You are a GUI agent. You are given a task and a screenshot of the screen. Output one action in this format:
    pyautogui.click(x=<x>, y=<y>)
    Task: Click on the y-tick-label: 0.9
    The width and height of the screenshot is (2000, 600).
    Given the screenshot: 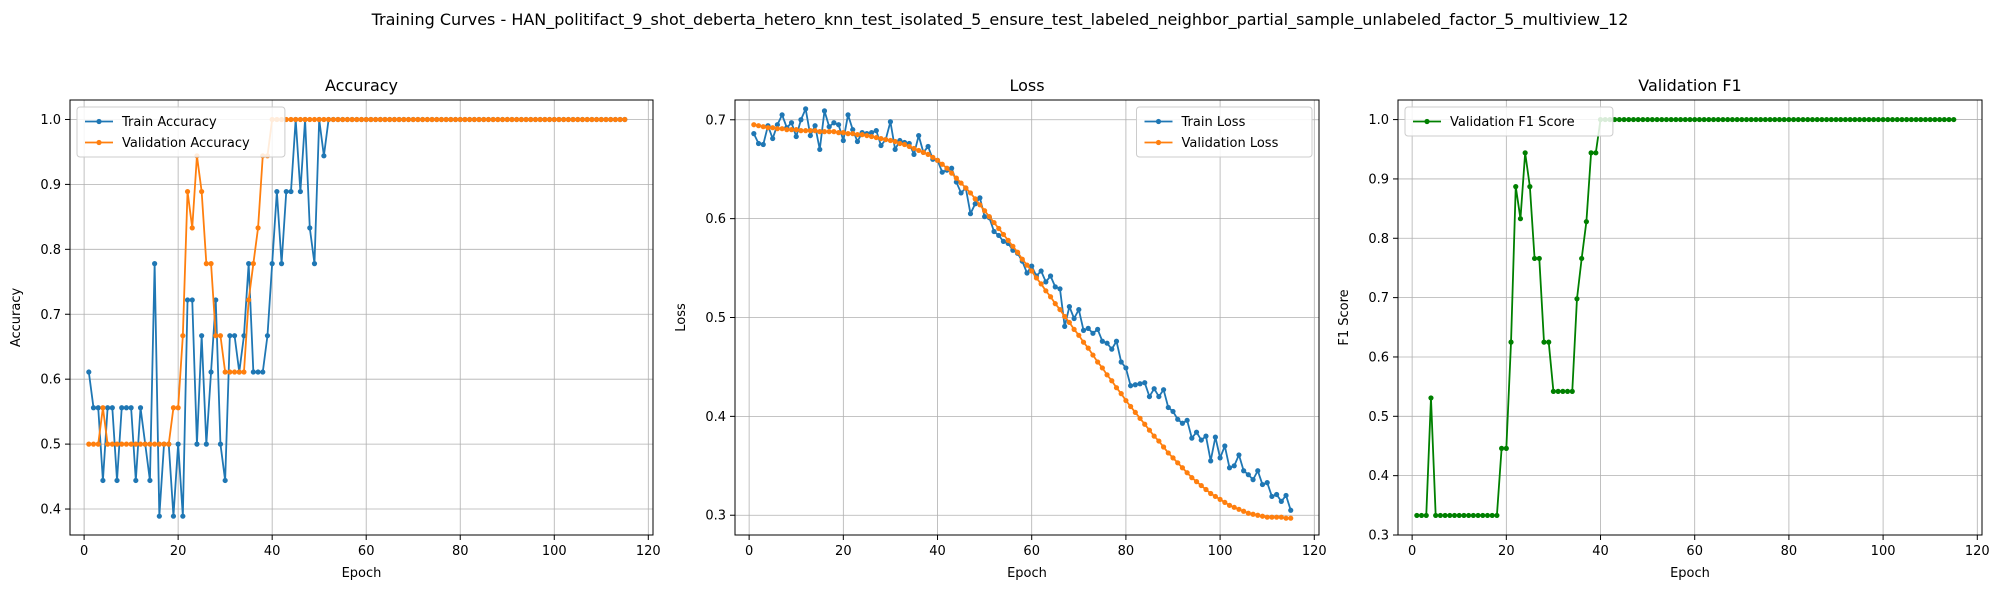 What is the action you would take?
    pyautogui.click(x=50, y=185)
    